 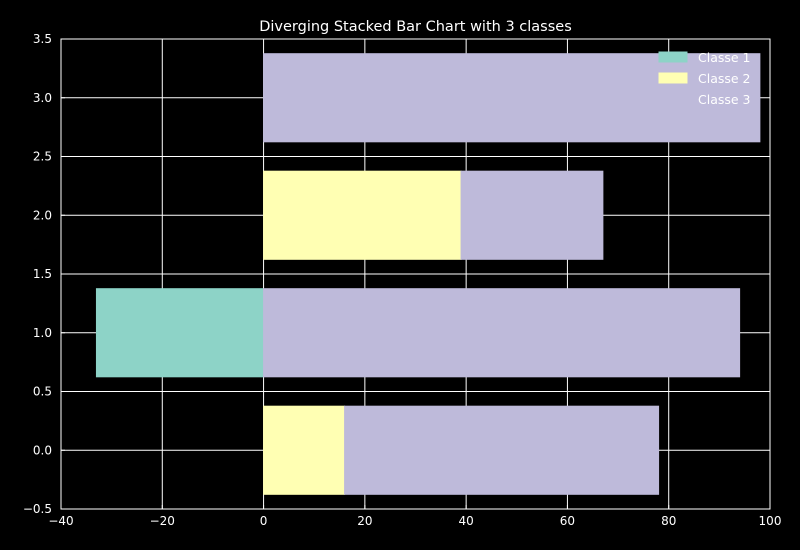 I want to click on y-tick-label: 1.0, so click(x=42, y=333).